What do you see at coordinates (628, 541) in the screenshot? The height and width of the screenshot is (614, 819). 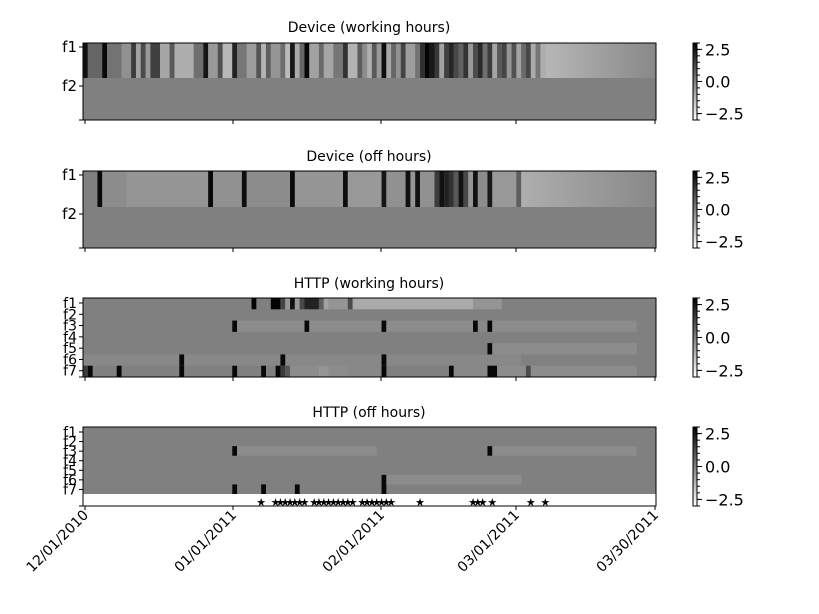 I see `x-tick-label: 03/30/2011` at bounding box center [628, 541].